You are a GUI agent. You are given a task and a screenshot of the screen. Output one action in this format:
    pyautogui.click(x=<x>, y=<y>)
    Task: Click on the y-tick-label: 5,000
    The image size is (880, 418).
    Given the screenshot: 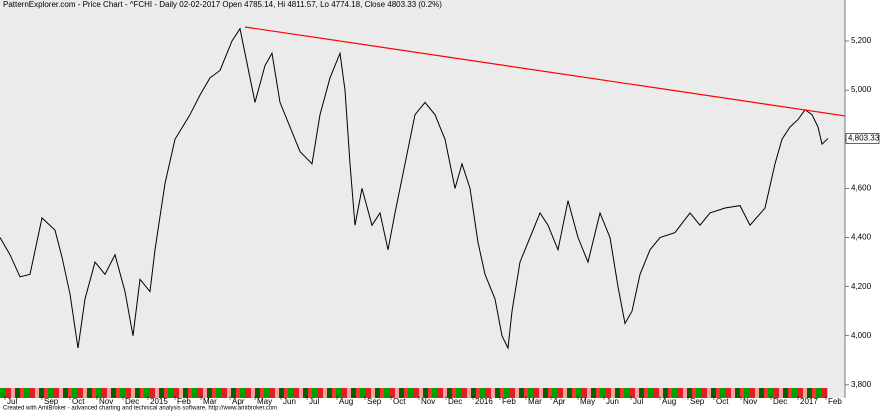 What is the action you would take?
    pyautogui.click(x=861, y=89)
    